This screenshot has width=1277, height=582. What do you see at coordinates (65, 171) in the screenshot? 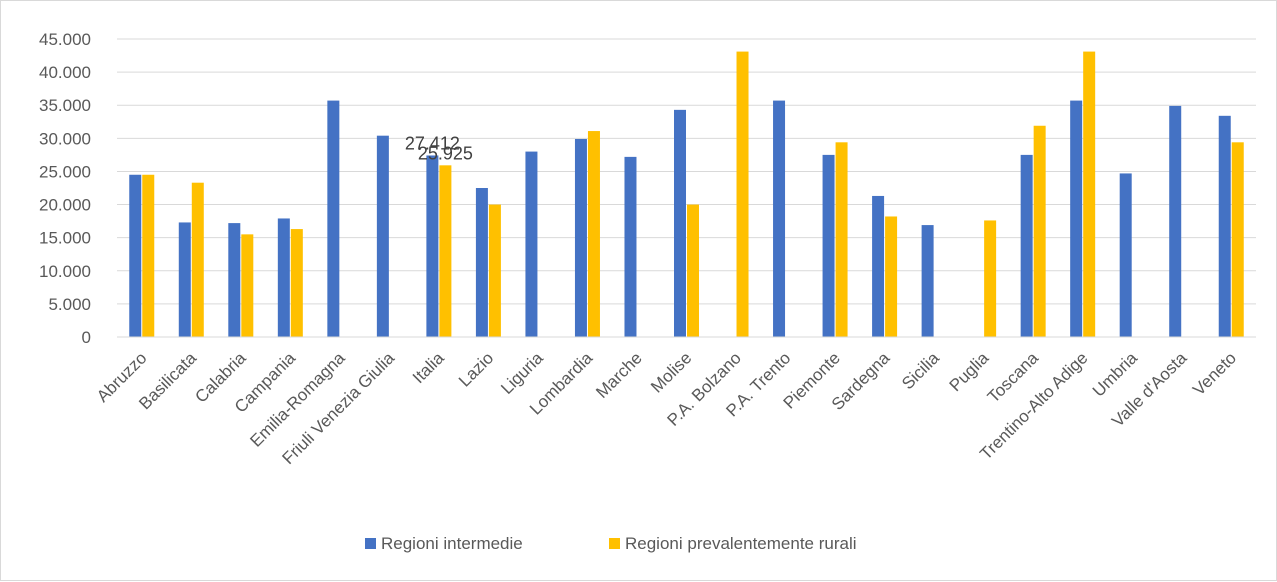
I see `y-tick-label: 25.000` at bounding box center [65, 171].